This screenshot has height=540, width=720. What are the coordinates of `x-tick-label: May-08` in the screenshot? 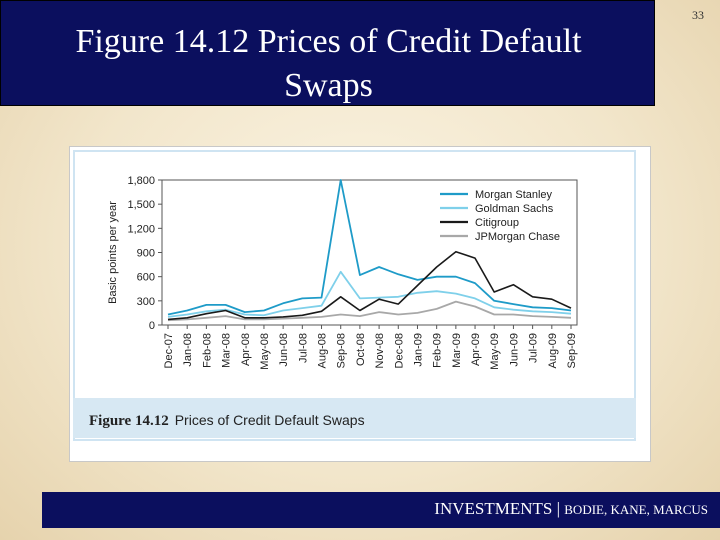 It's located at (265, 351).